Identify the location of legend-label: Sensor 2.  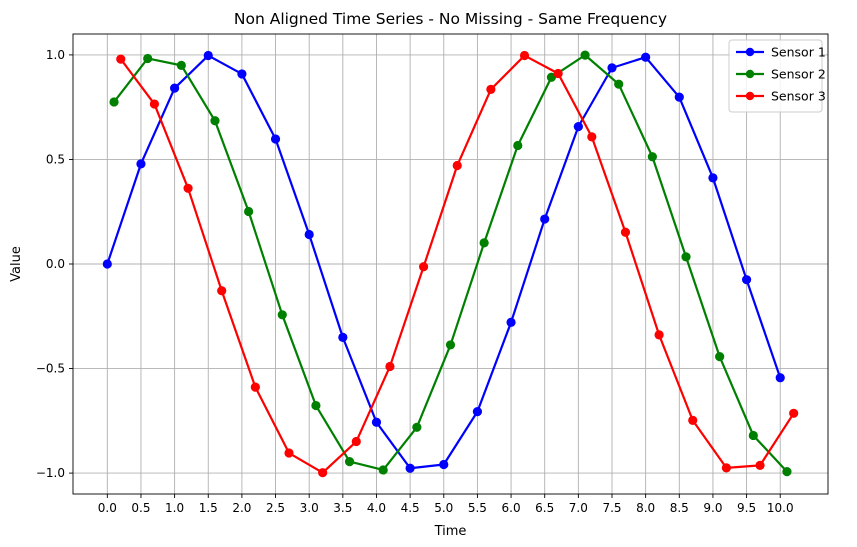
(798, 74).